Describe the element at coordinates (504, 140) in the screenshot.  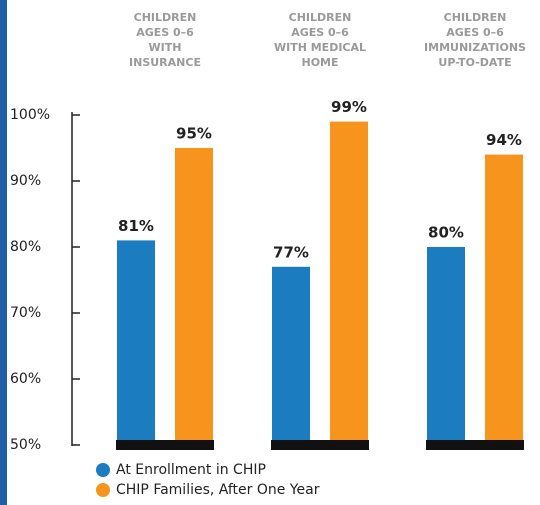
I see `value-label: 94%` at that location.